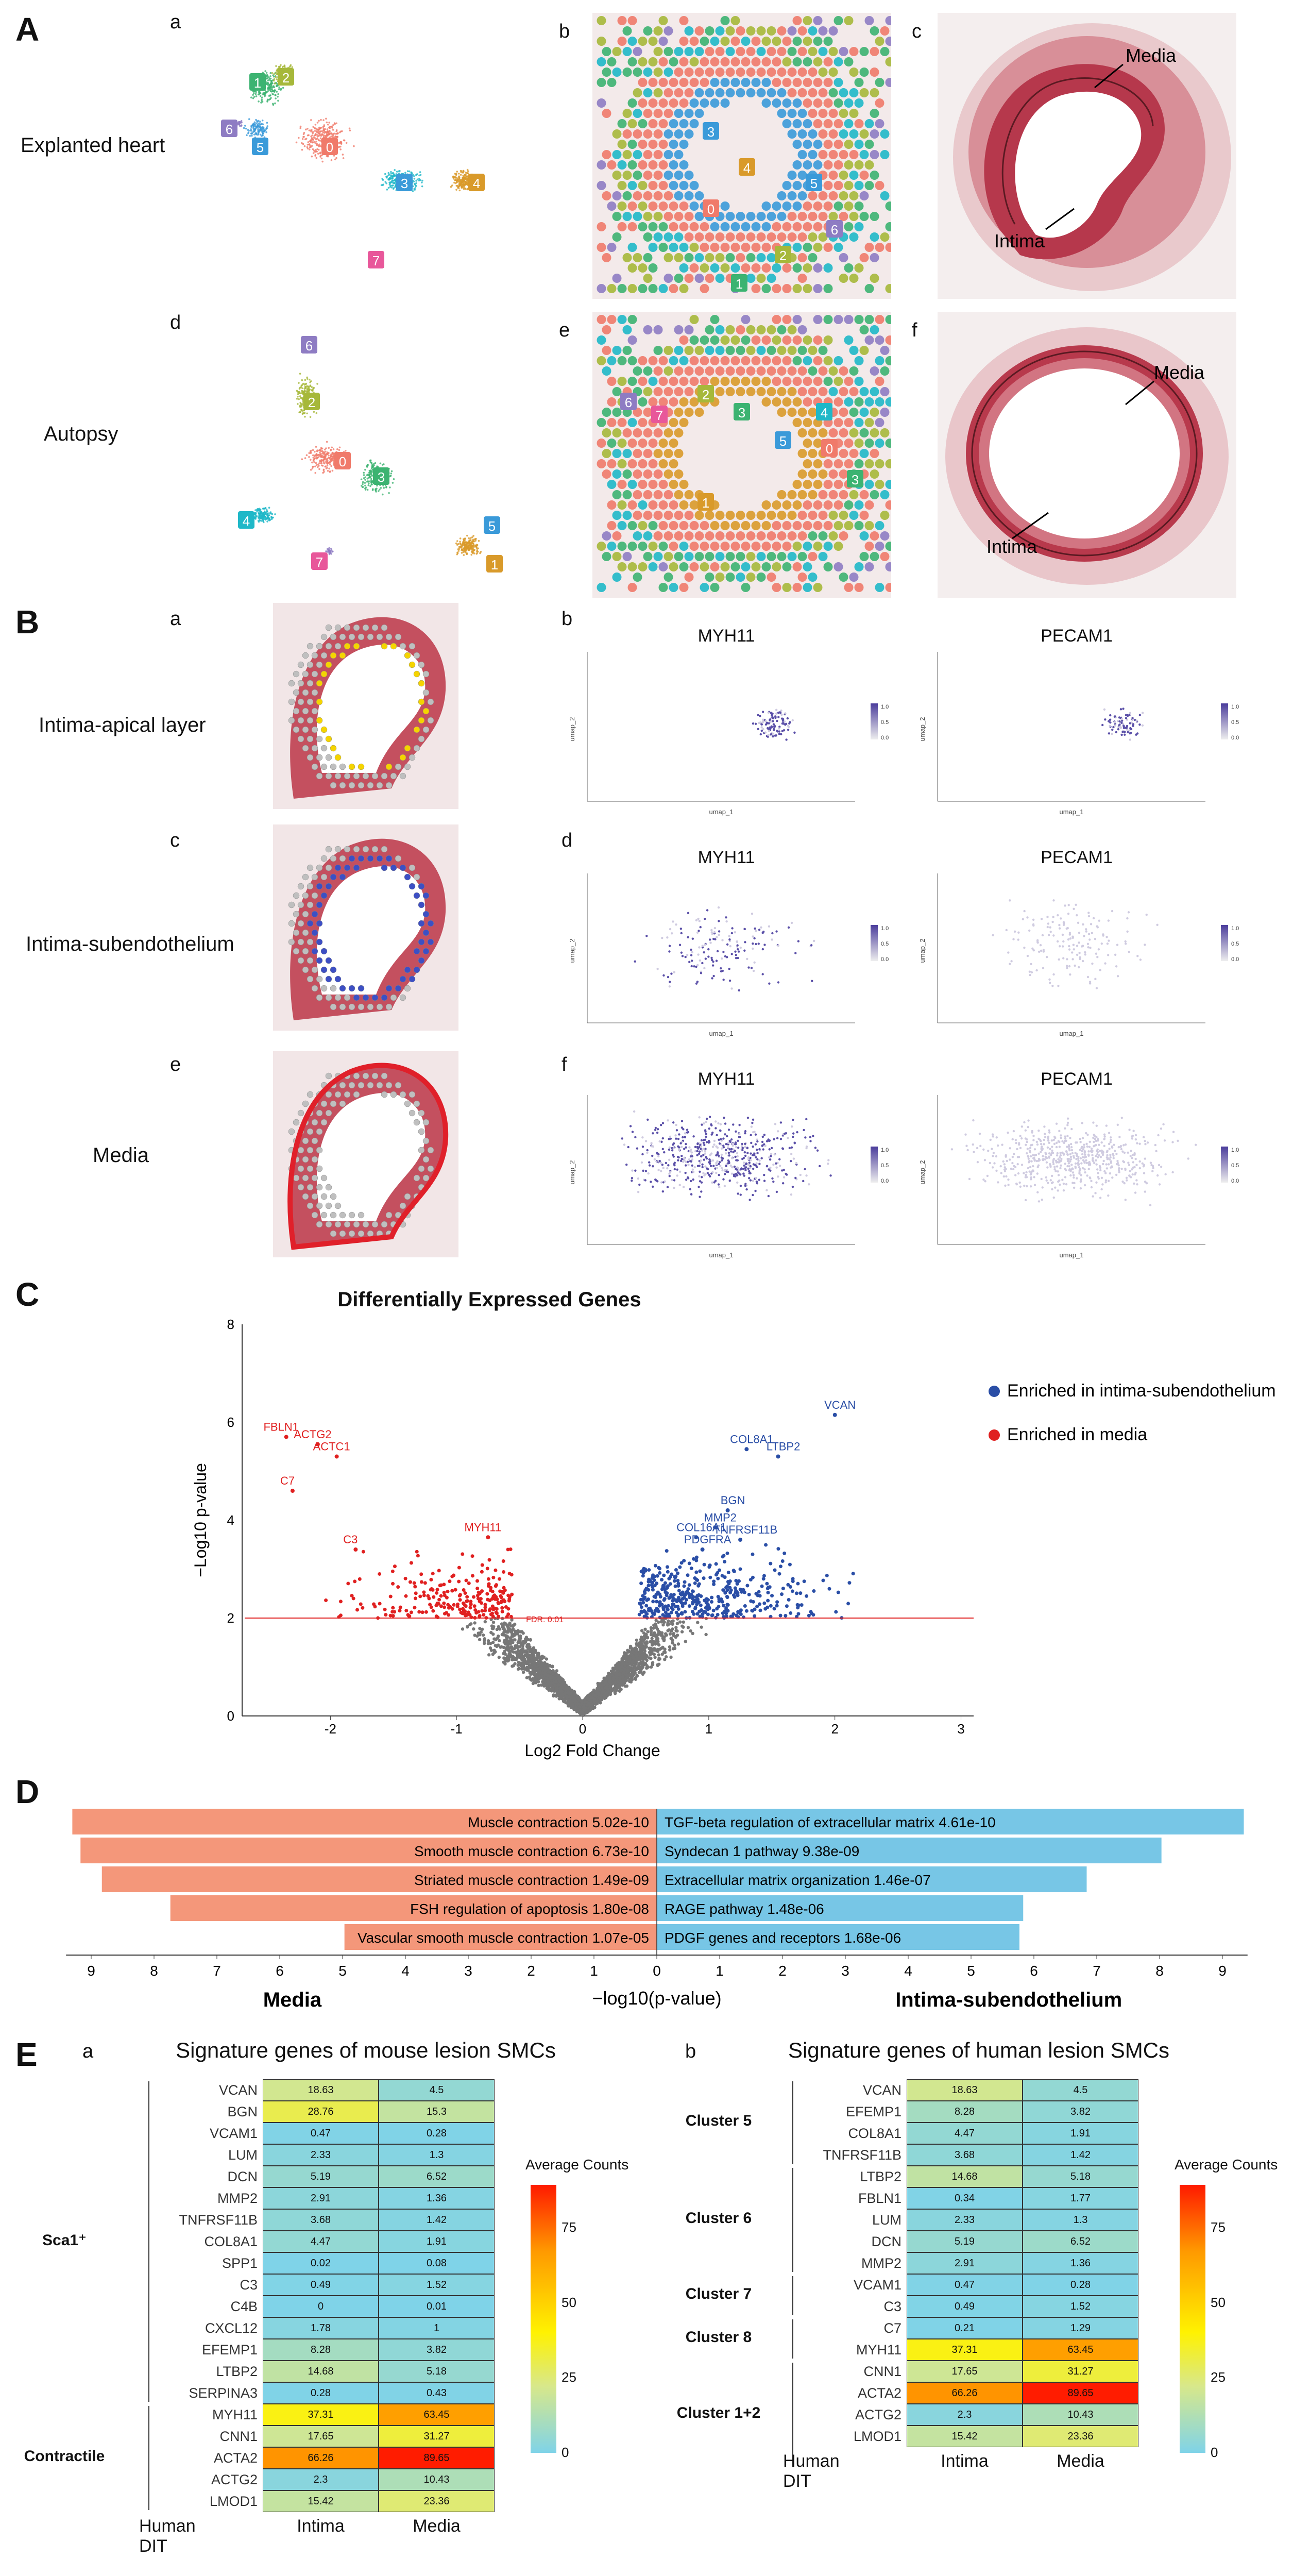 The width and height of the screenshot is (1310, 2576). I want to click on gene-label: MYH11, so click(483, 1527).